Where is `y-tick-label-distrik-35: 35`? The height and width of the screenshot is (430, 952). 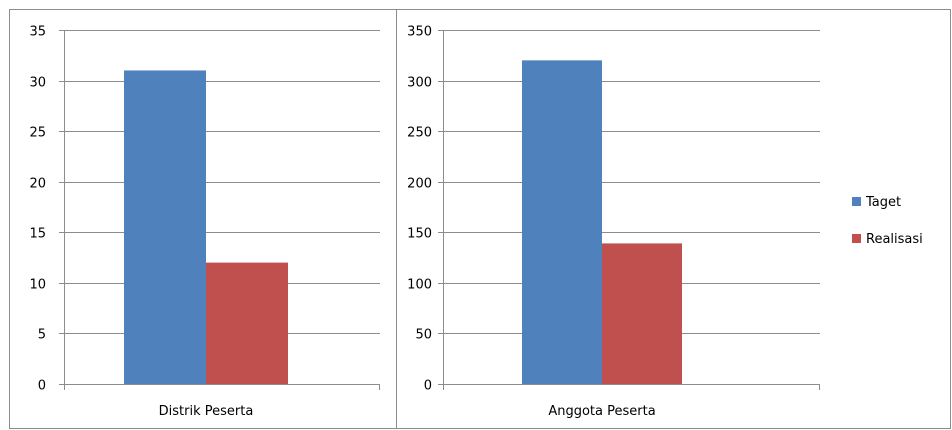
y-tick-label-distrik-35: 35 is located at coordinates (37, 32).